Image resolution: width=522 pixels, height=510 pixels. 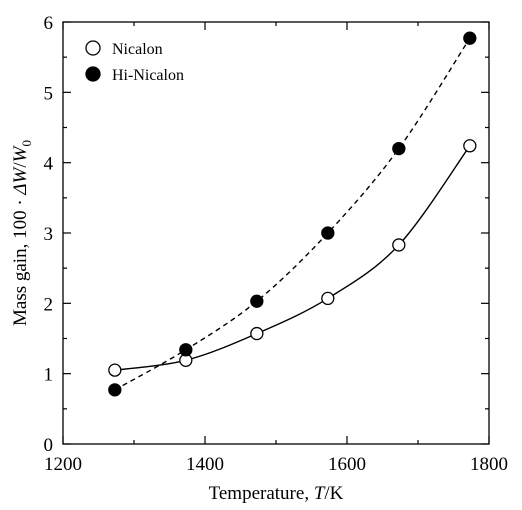 What do you see at coordinates (276, 493) in the screenshot?
I see `x-axis-title: Temperature, T/K` at bounding box center [276, 493].